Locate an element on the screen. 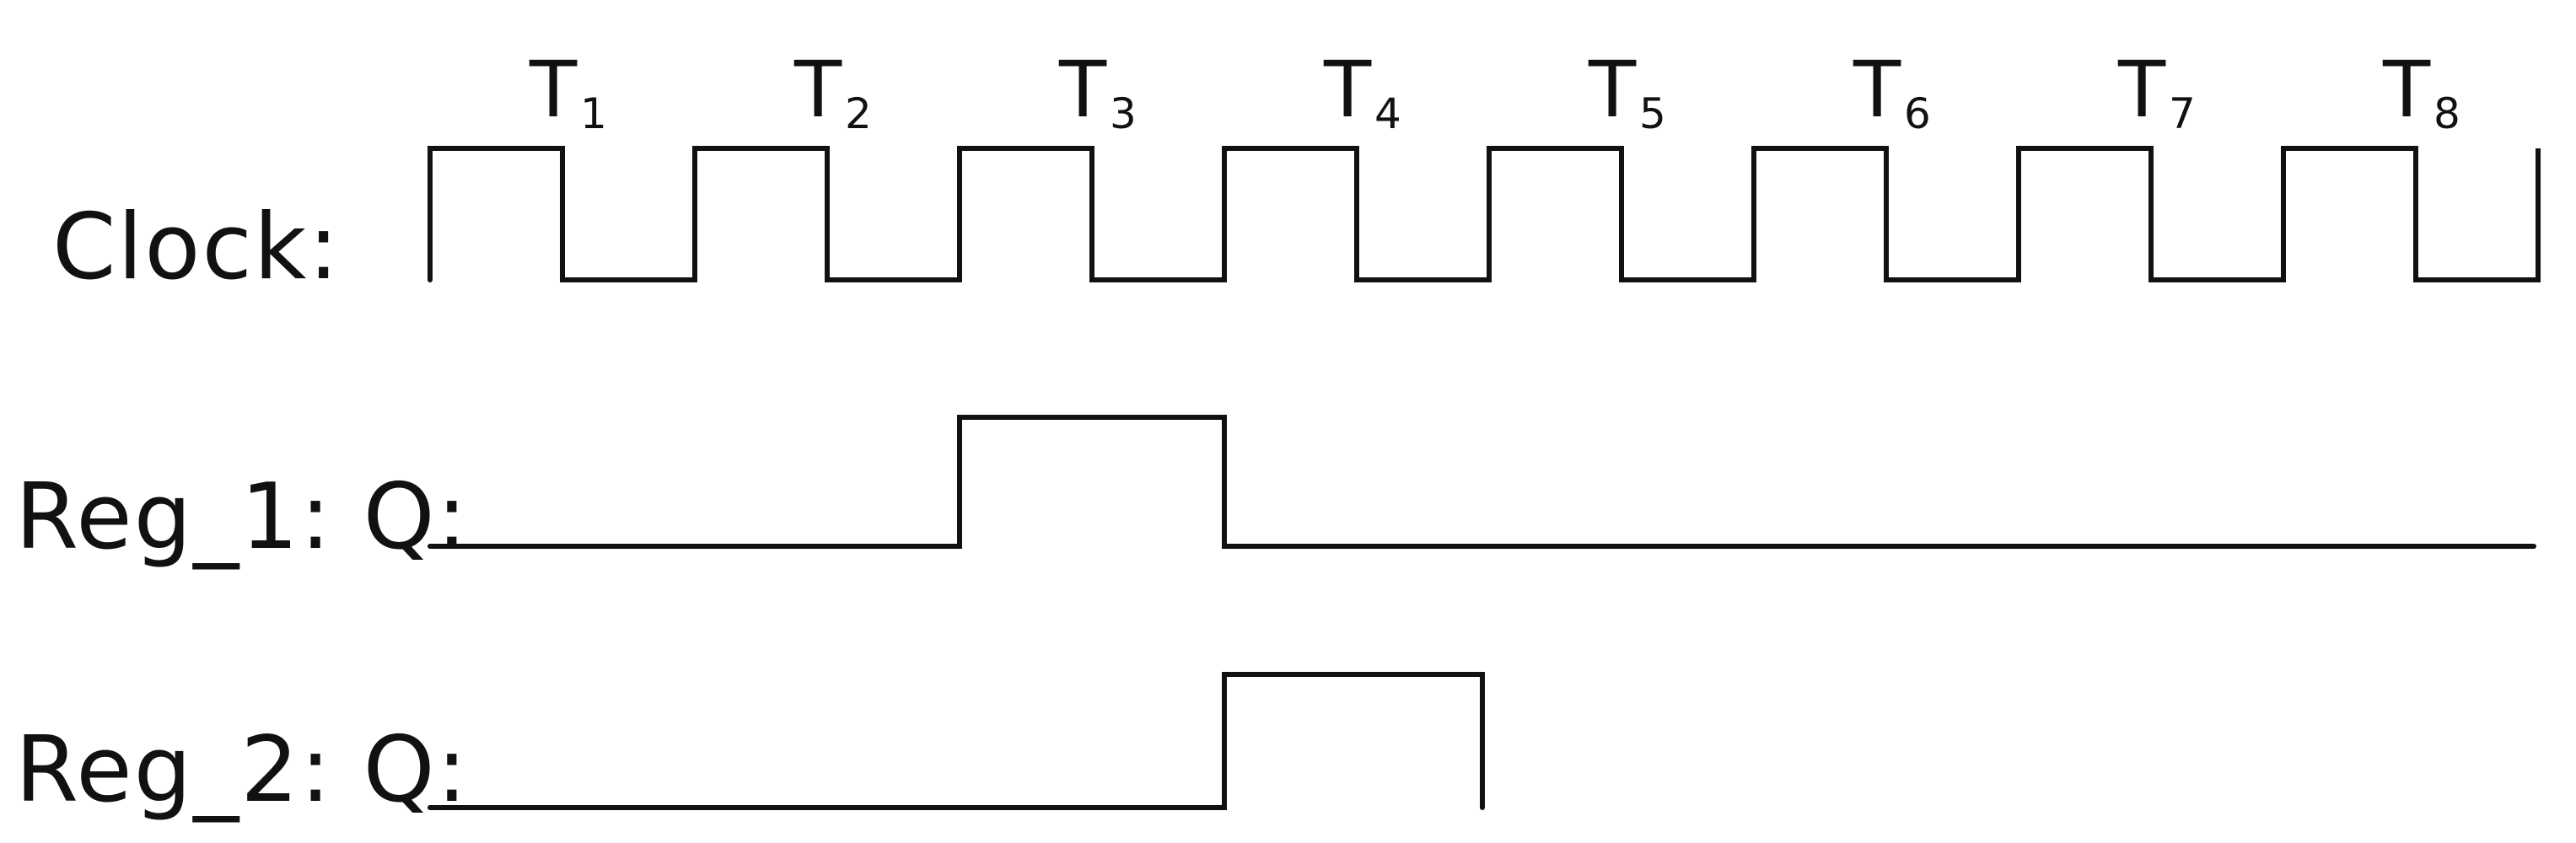 The height and width of the screenshot is (843, 2576). clock-label: Clock: is located at coordinates (196, 247).